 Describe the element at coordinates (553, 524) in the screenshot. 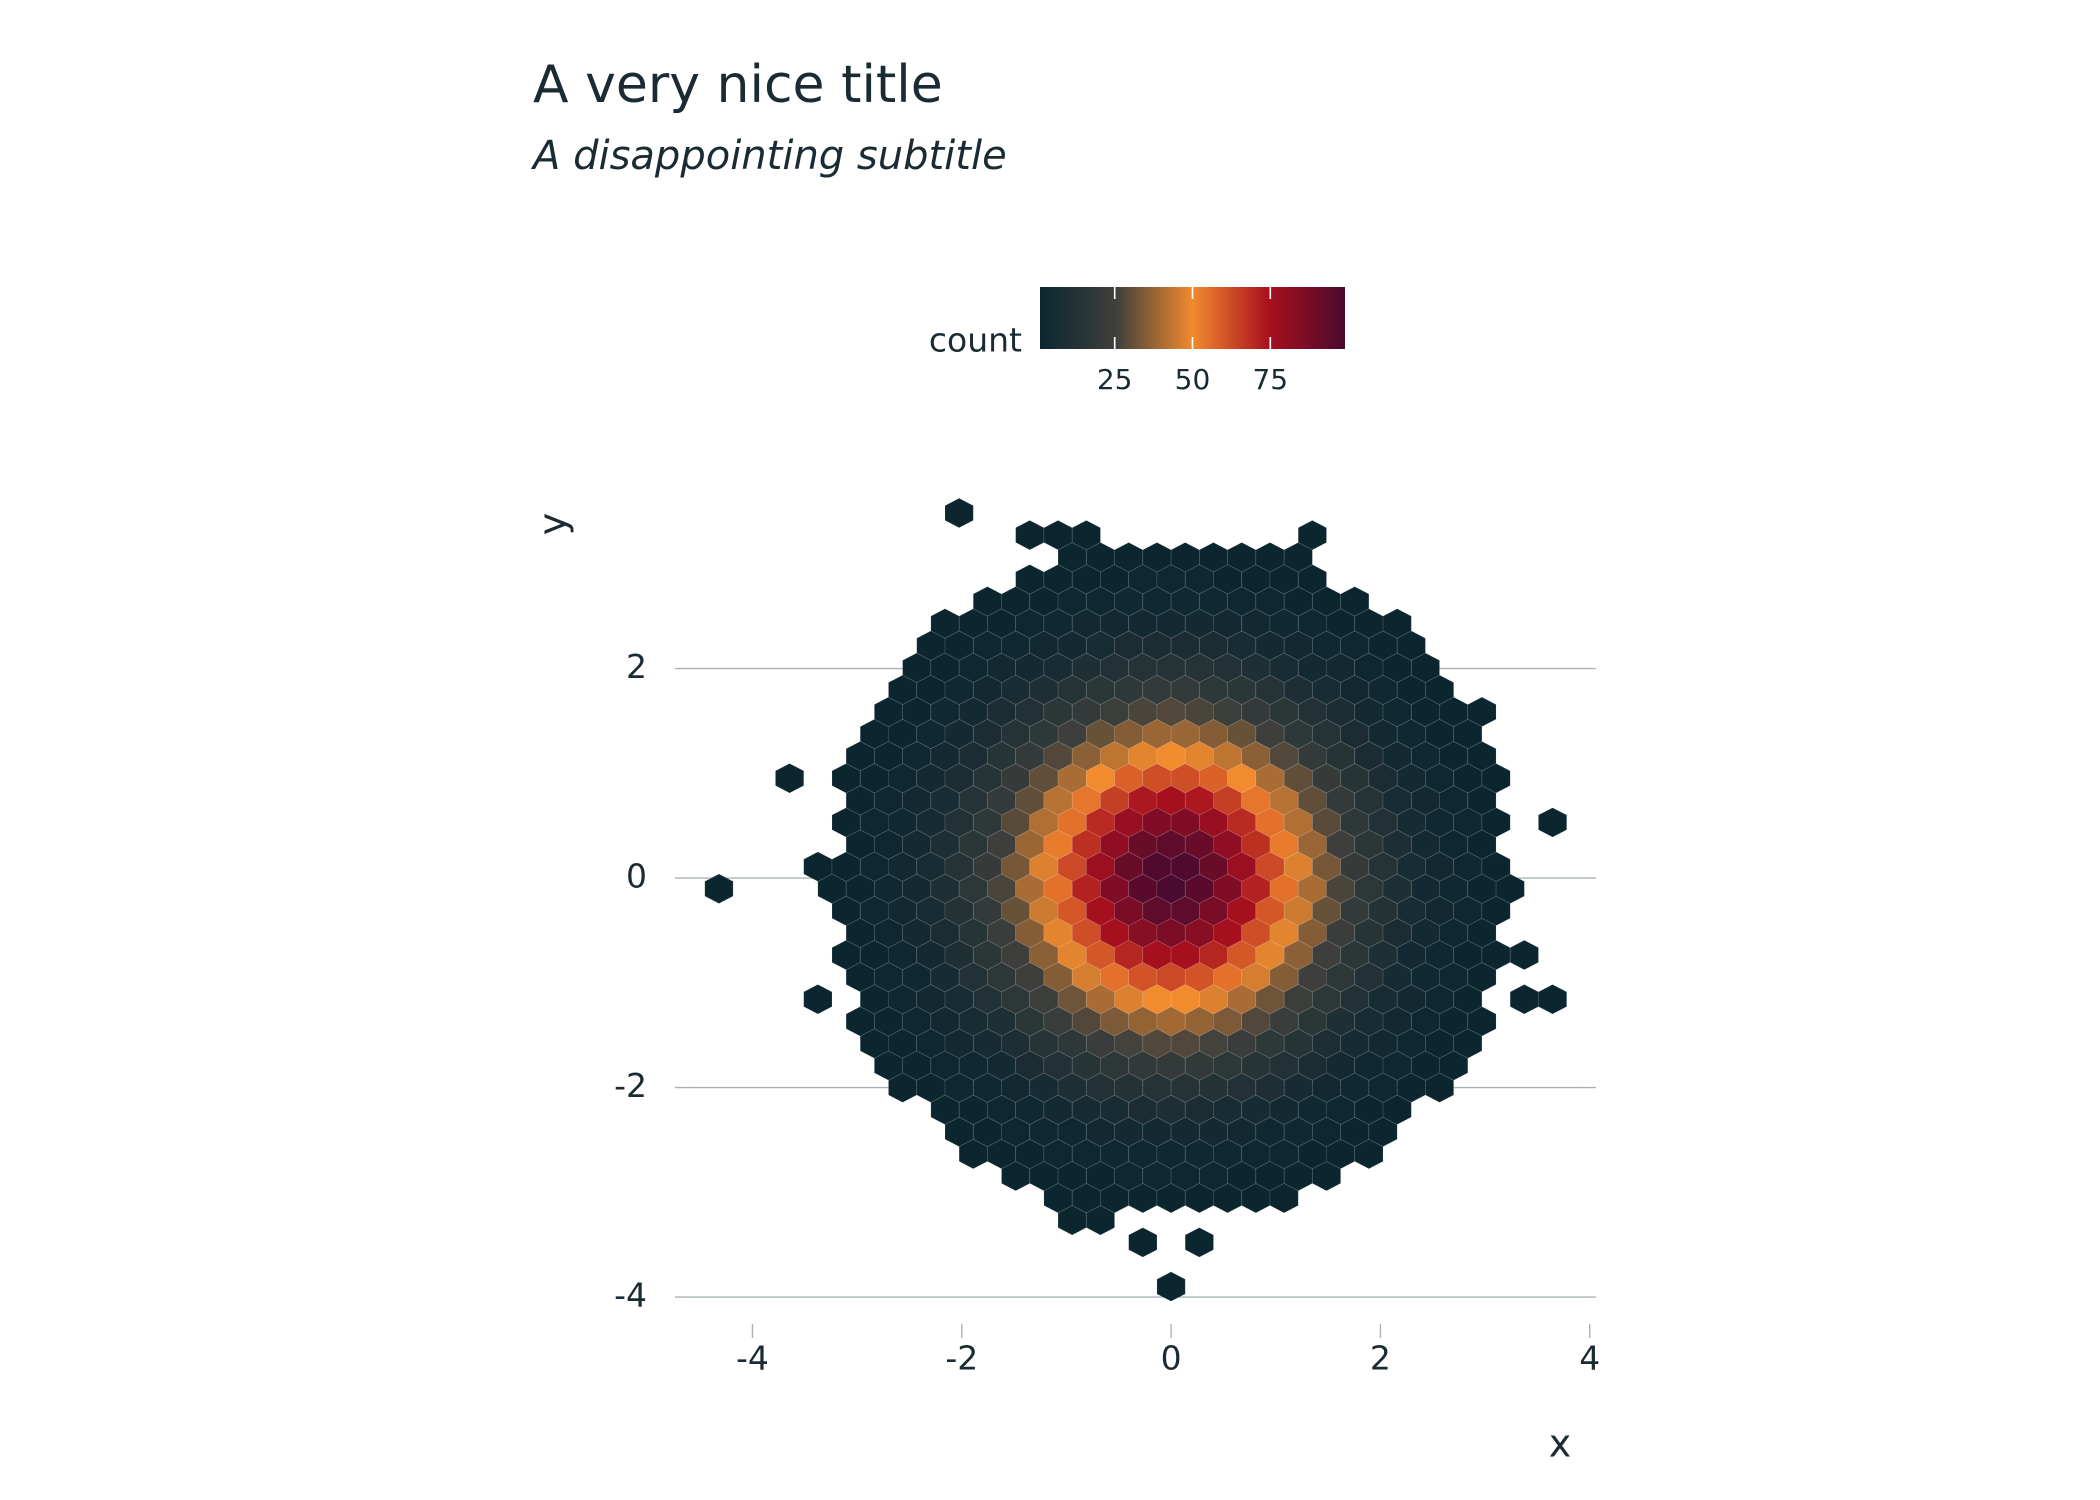

I see `y-axis-title: y` at that location.